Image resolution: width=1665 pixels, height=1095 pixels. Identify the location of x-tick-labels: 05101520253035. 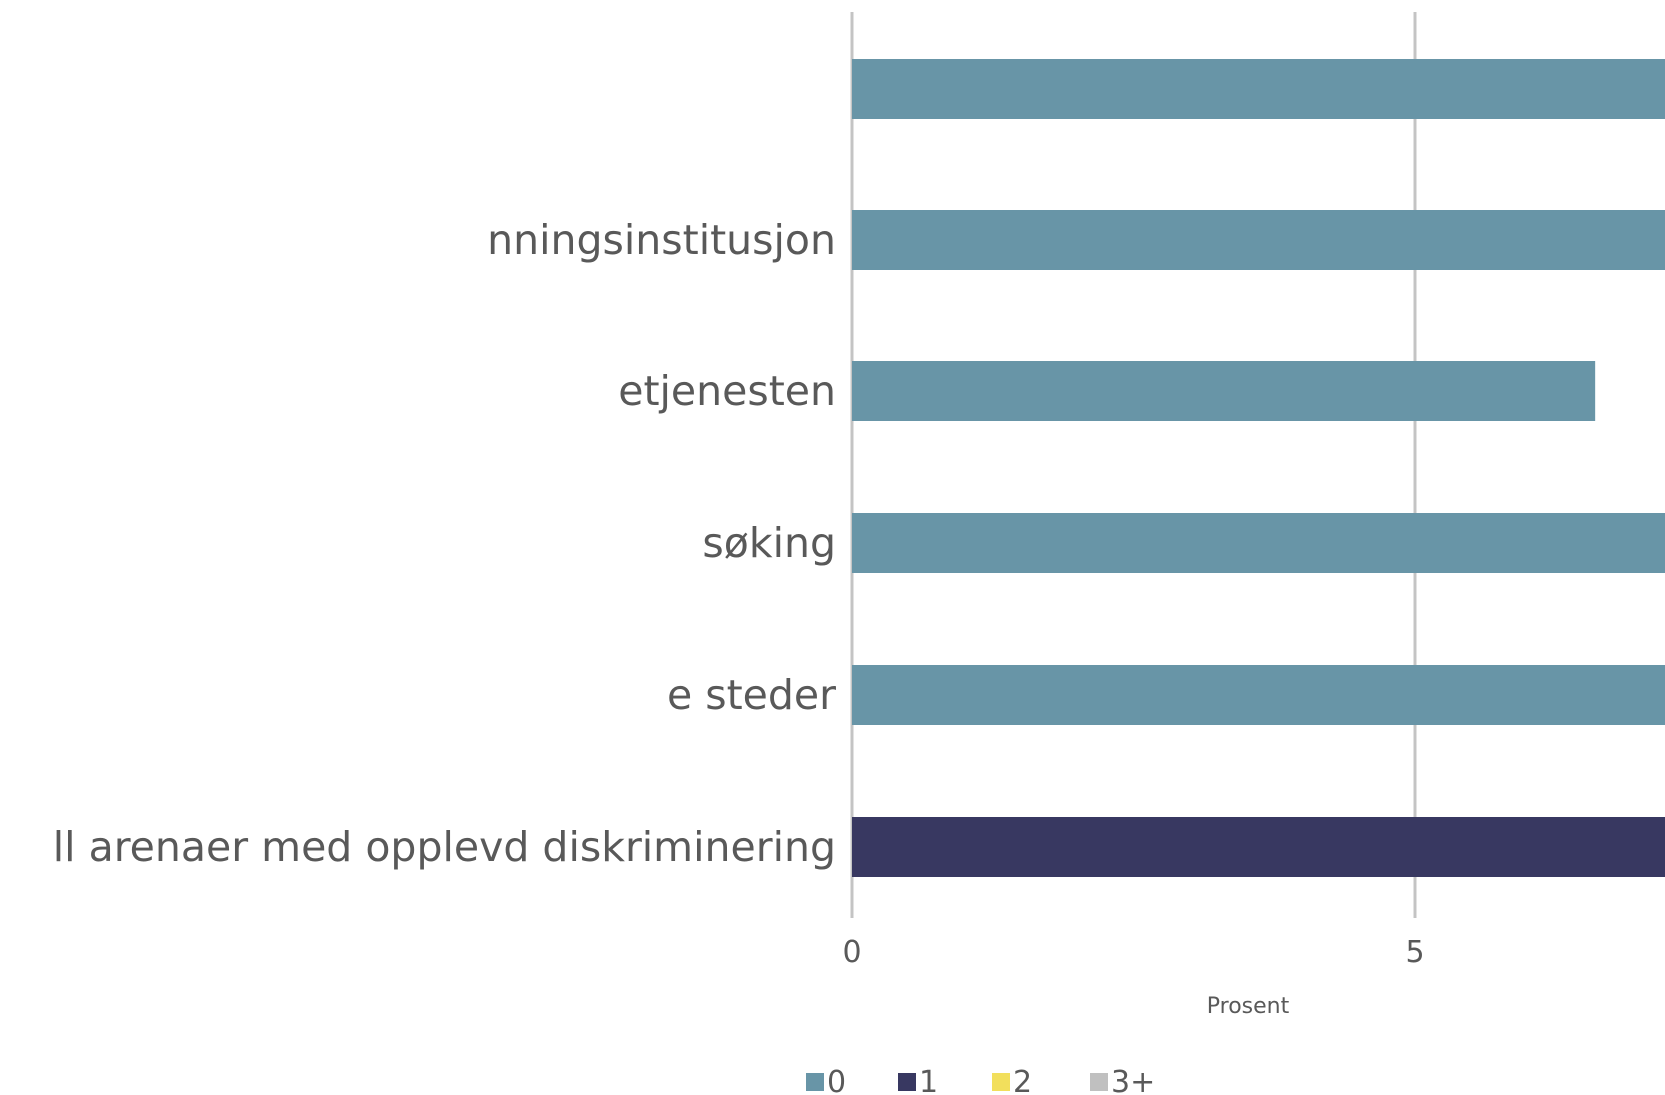
(1133, 952).